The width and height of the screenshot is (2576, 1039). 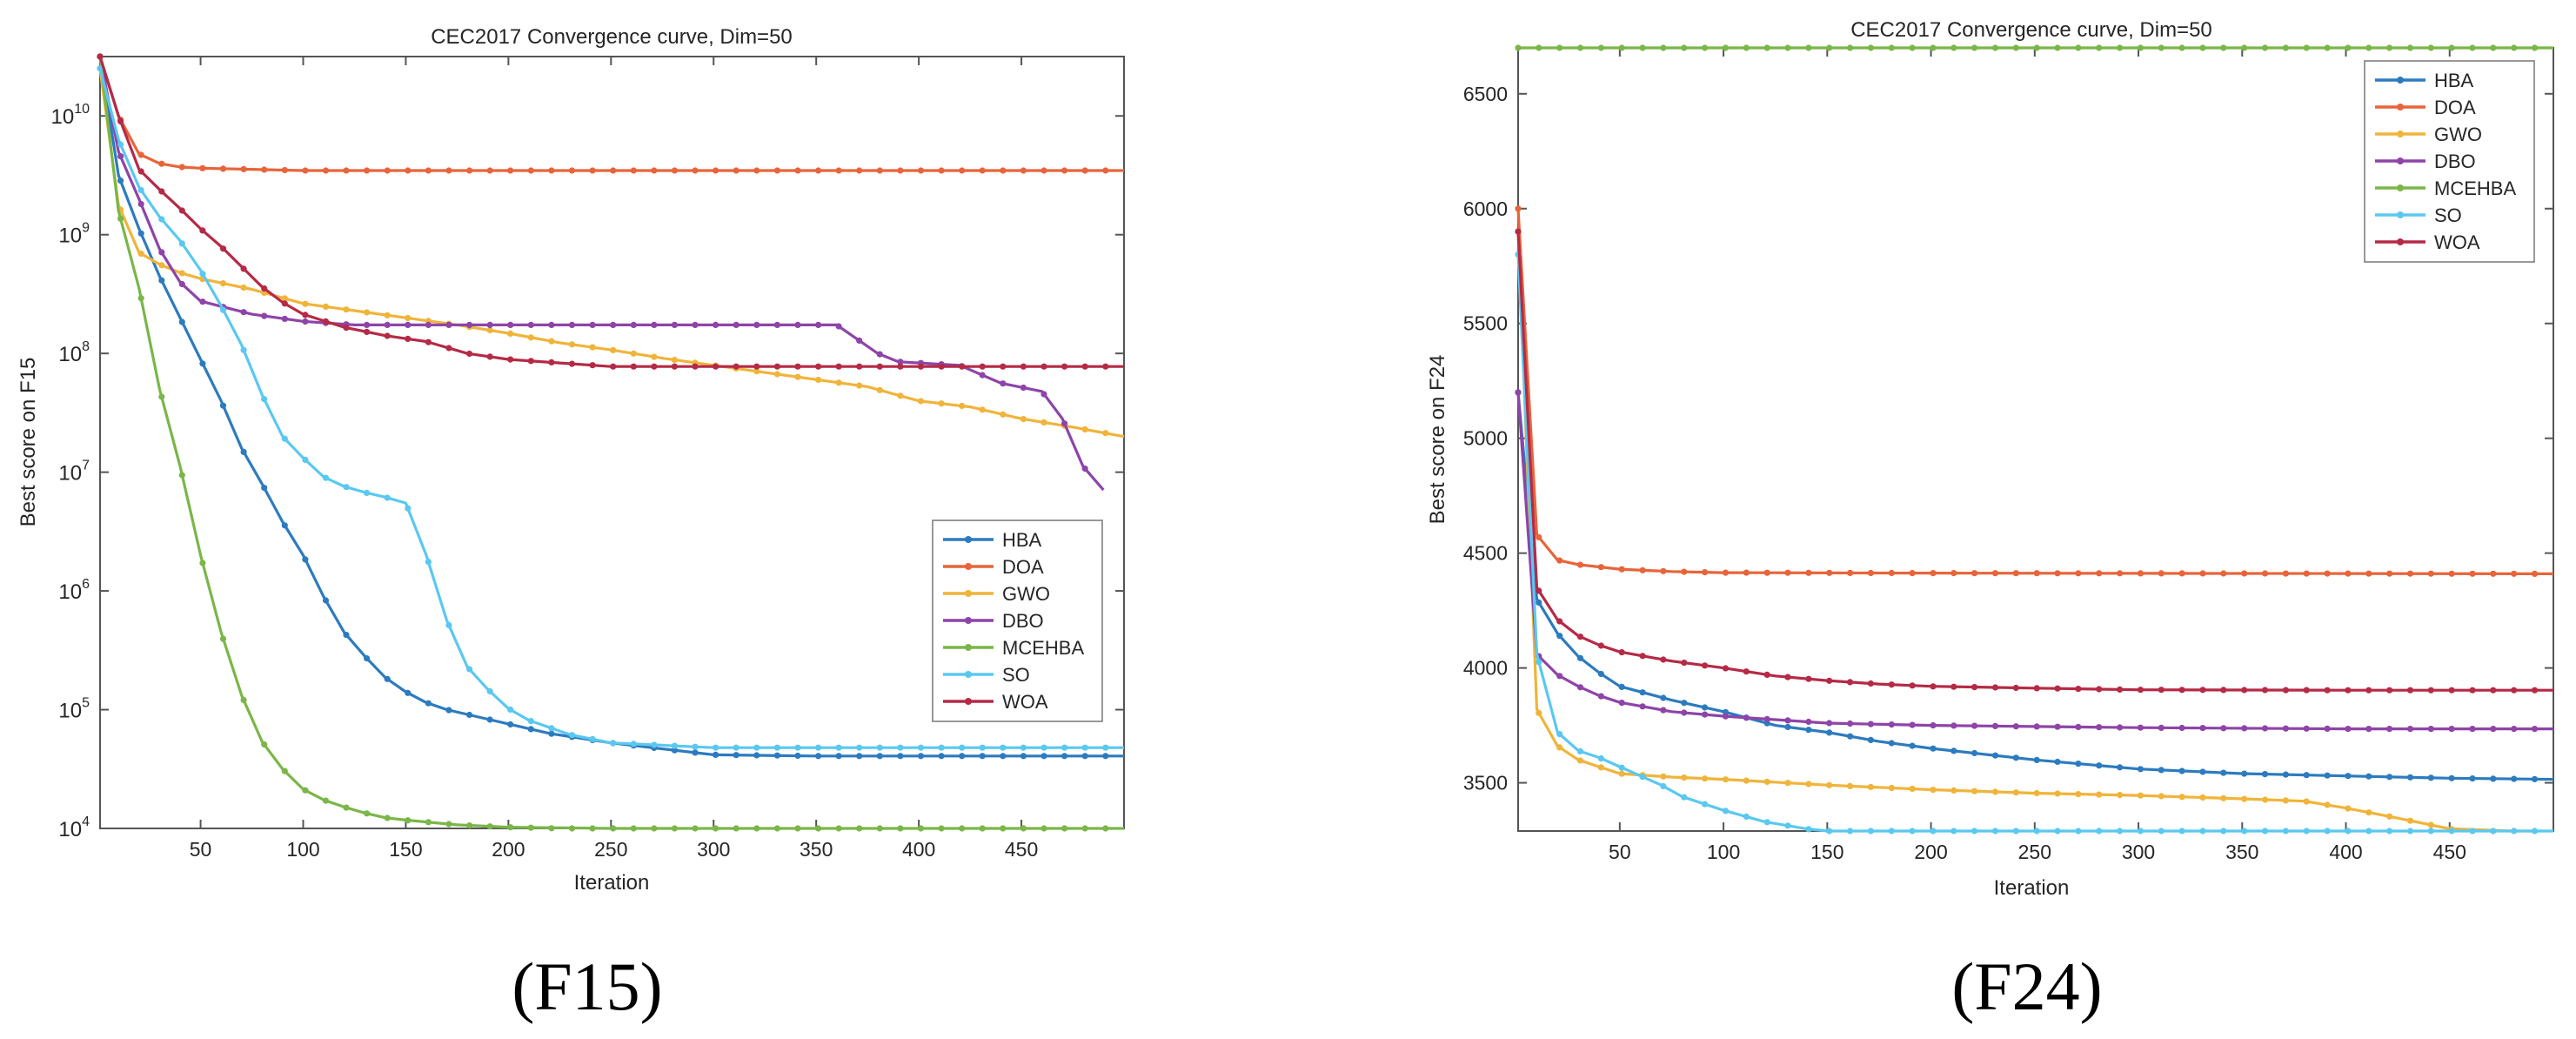 What do you see at coordinates (74, 709) in the screenshot?
I see `y-tick-label: 10⁵` at bounding box center [74, 709].